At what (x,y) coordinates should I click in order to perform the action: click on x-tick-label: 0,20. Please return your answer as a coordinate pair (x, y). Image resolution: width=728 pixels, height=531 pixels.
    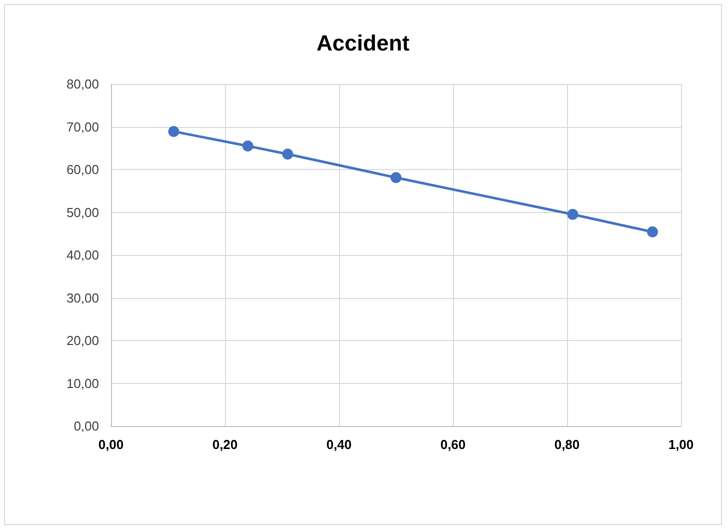
    Looking at the image, I should click on (225, 444).